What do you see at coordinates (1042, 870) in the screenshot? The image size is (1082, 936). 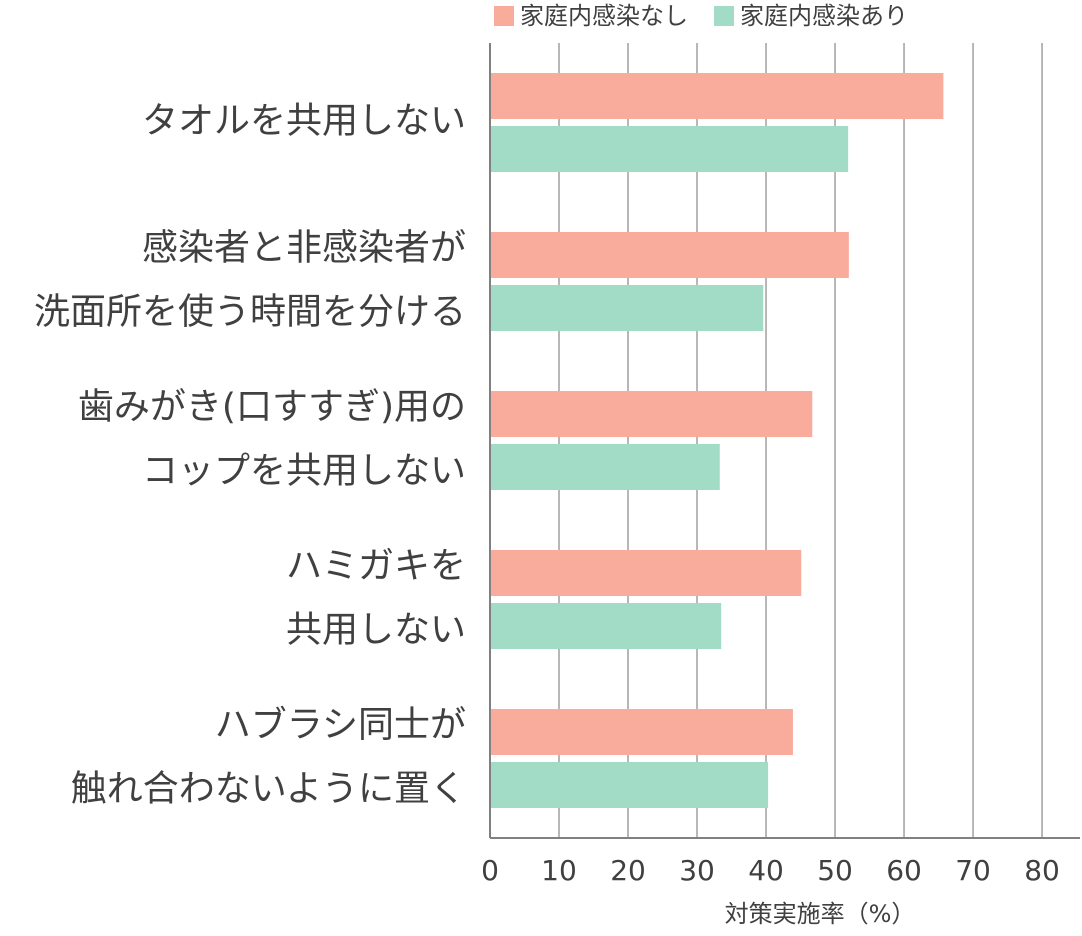 I see `x-tick-label: 80` at bounding box center [1042, 870].